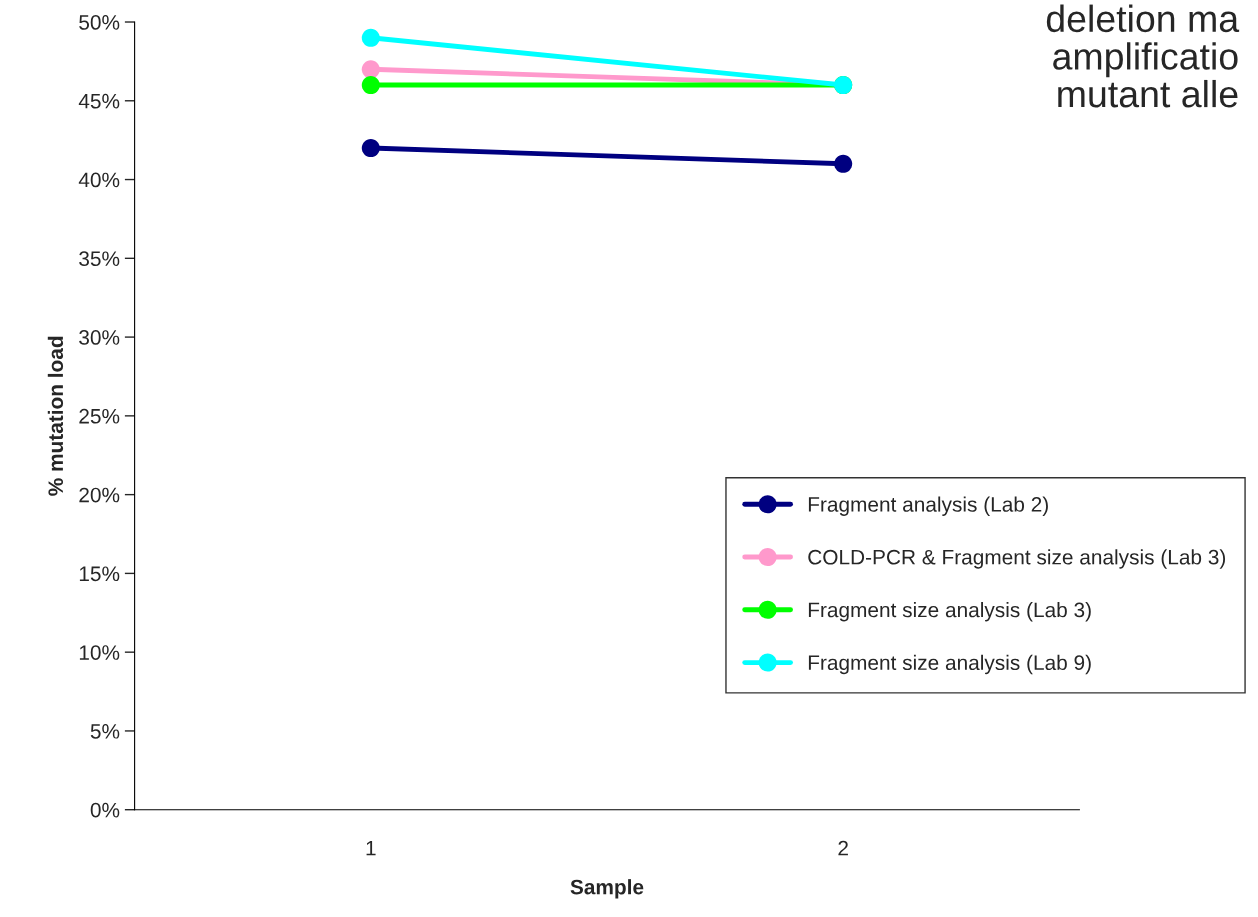  I want to click on y-tick-label: 25%, so click(99, 416).